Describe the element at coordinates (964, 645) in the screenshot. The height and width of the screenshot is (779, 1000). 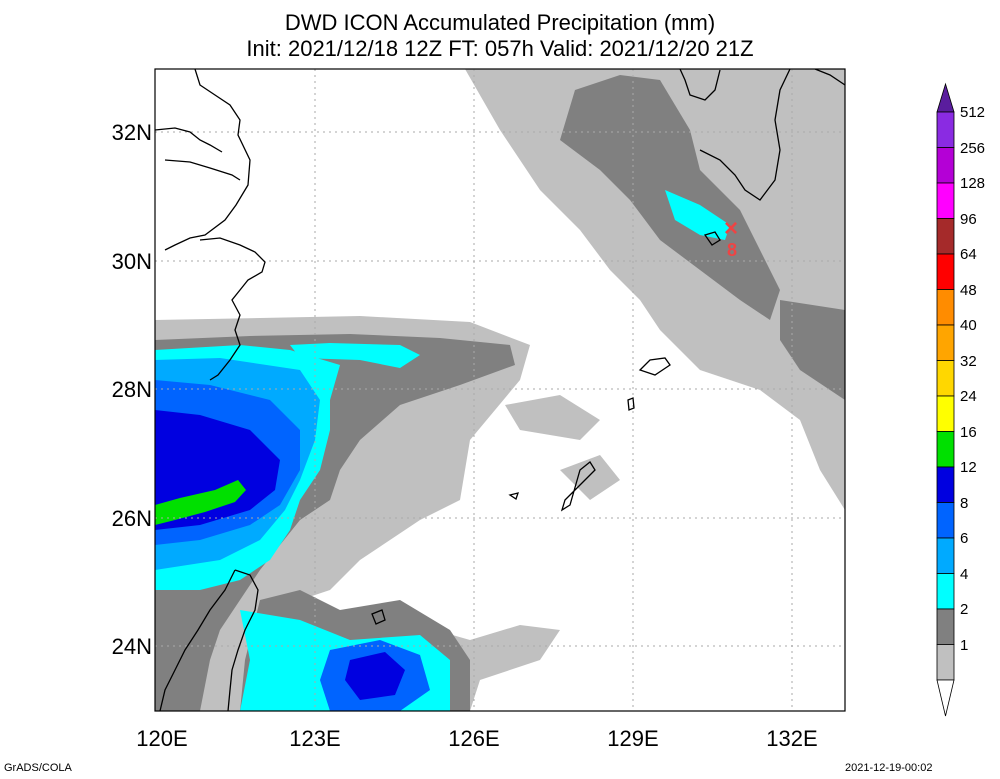
I see `colorbar-level-label: 1` at that location.